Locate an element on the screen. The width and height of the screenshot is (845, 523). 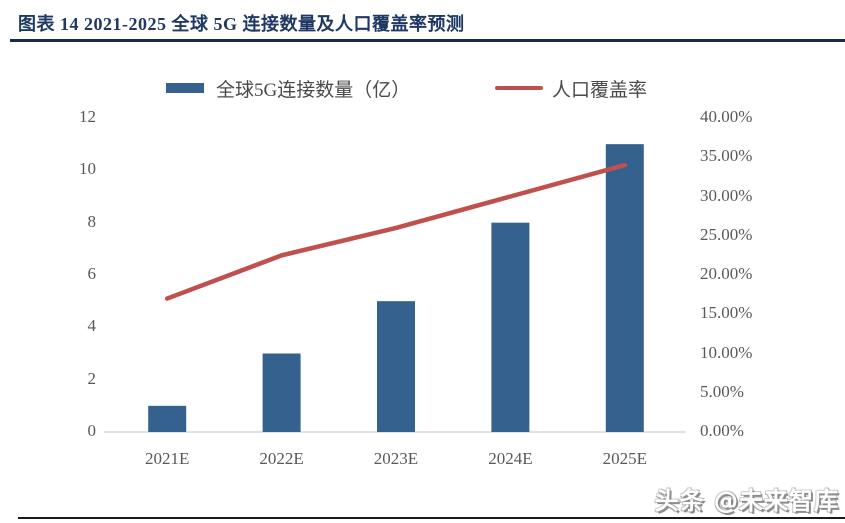
y-right-tick: 30.00% is located at coordinates (726, 195).